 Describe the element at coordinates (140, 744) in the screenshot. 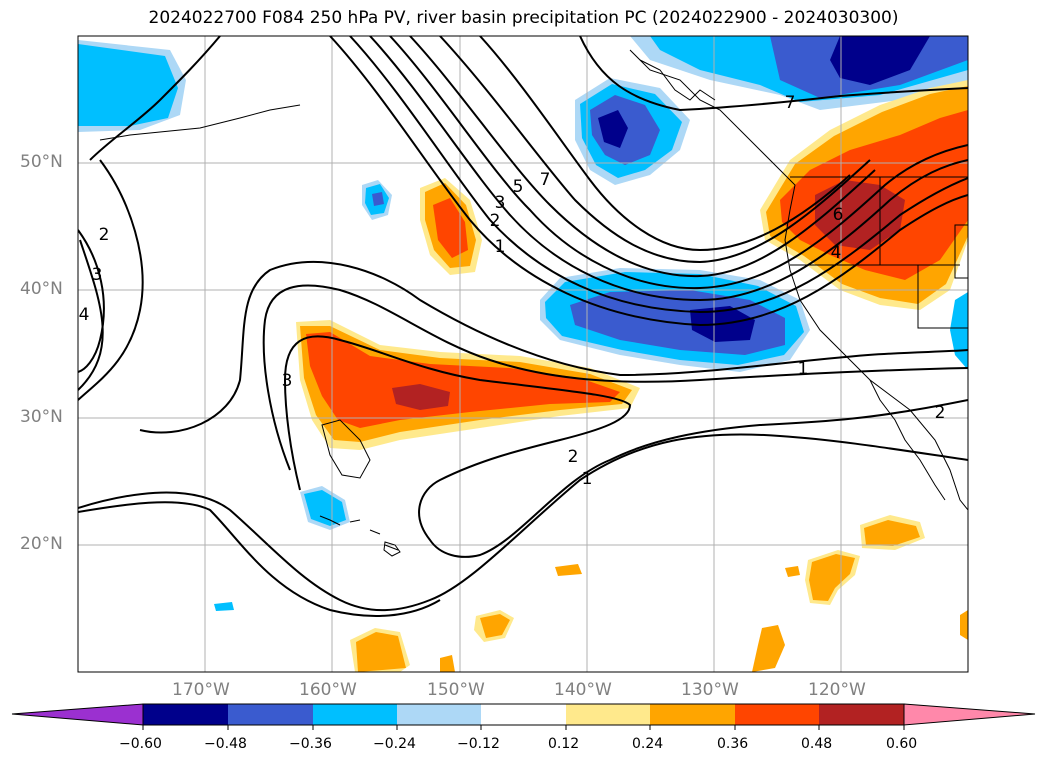

I see `colorbar-tick-label: −0.60` at that location.